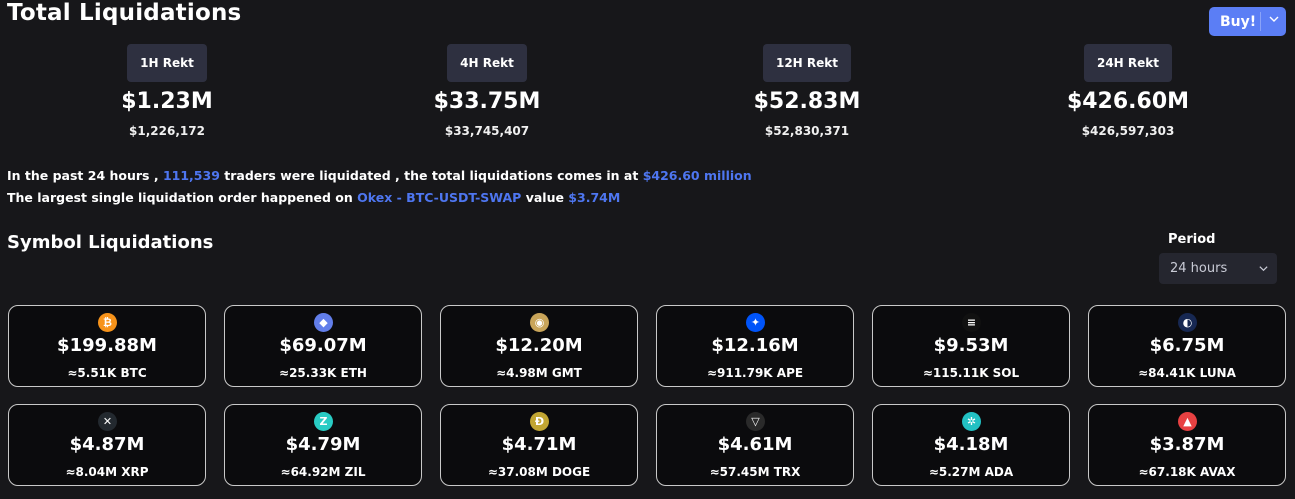 Image resolution: width=1295 pixels, height=499 pixels. What do you see at coordinates (807, 101) in the screenshot?
I see `stat-value-12h: $52.83M` at bounding box center [807, 101].